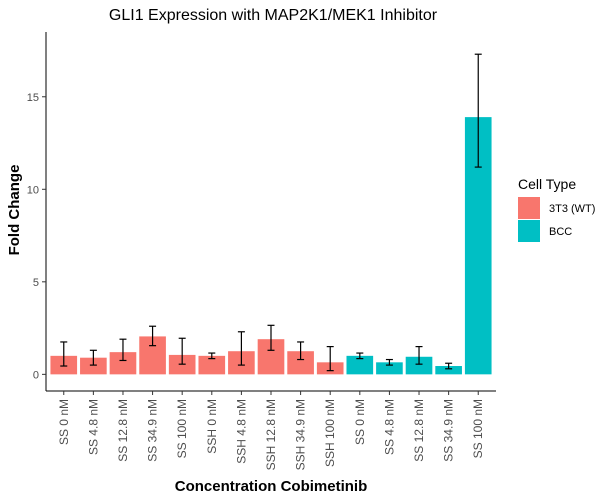 The height and width of the screenshot is (501, 613). I want to click on x-tick-label: SSH 0 nM, so click(212, 426).